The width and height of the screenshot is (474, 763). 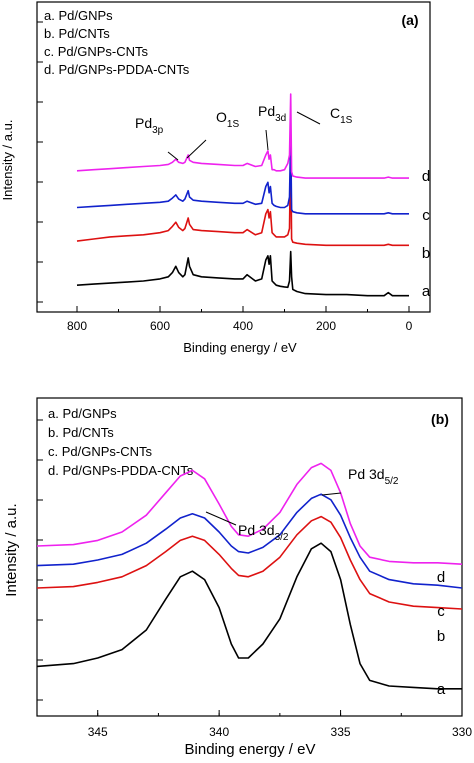 What do you see at coordinates (96, 51) in the screenshot?
I see `panel-a-legend-item-c: c. Pd/GNPs-CNTs` at bounding box center [96, 51].